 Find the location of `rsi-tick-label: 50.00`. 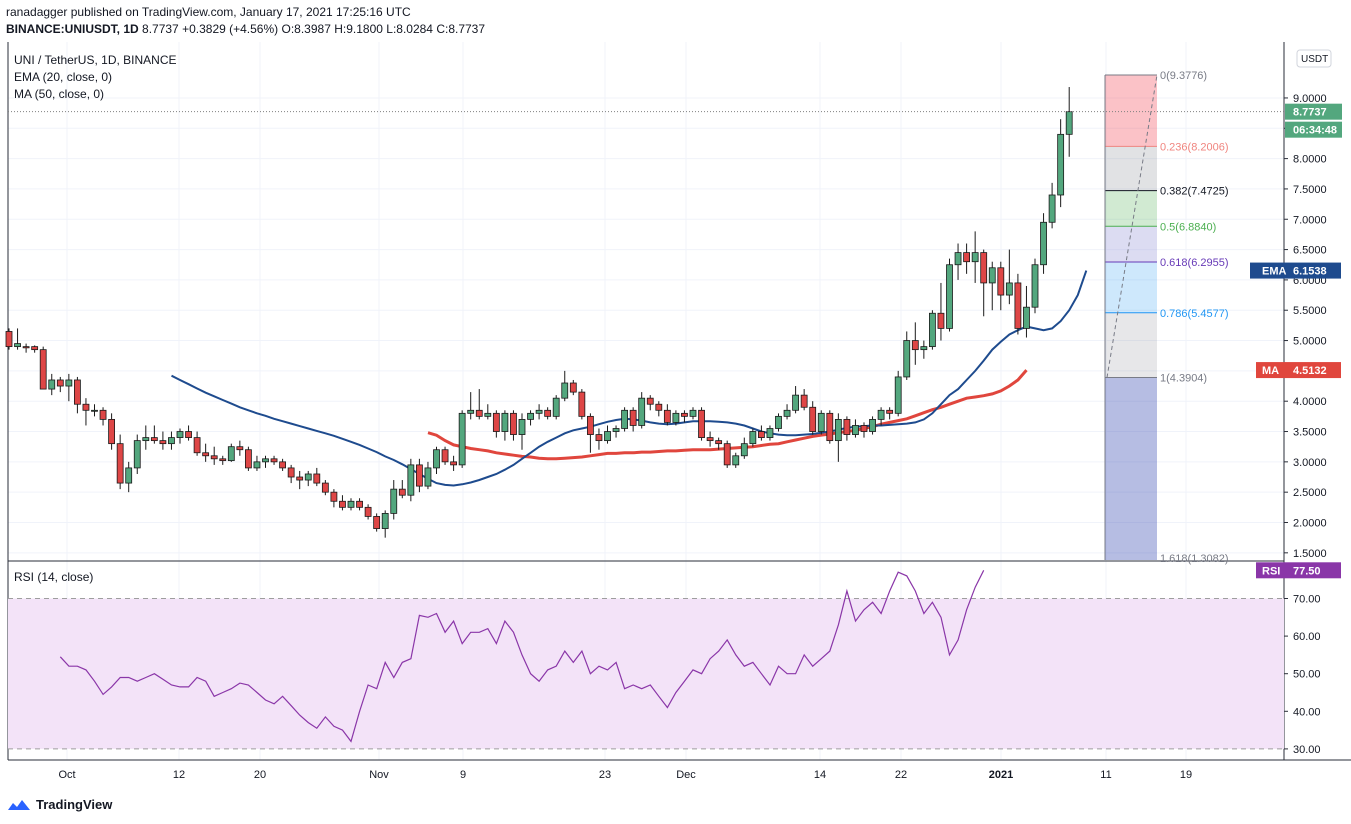

rsi-tick-label: 50.00 is located at coordinates (1307, 675).